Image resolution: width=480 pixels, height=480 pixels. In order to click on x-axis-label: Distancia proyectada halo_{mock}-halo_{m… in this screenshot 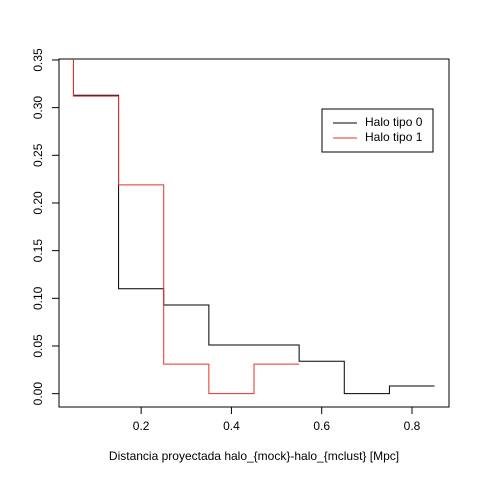, I will do `click(254, 456)`.